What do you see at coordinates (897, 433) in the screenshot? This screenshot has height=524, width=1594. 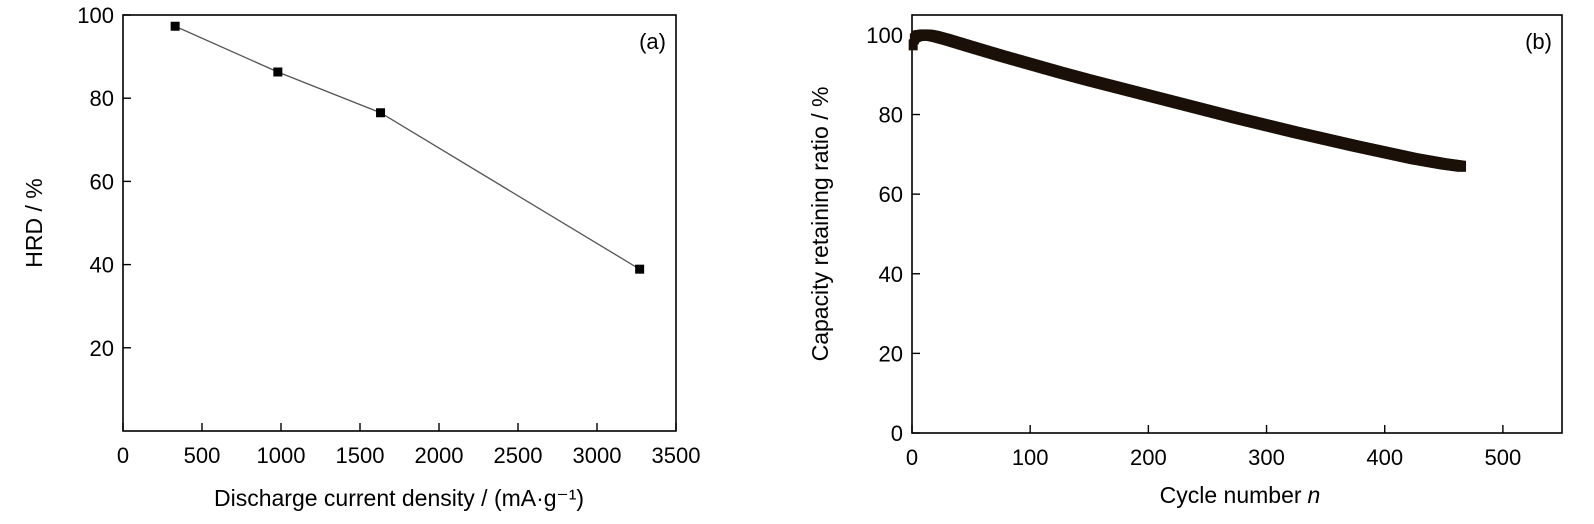 I see `y-tick-label: 0` at bounding box center [897, 433].